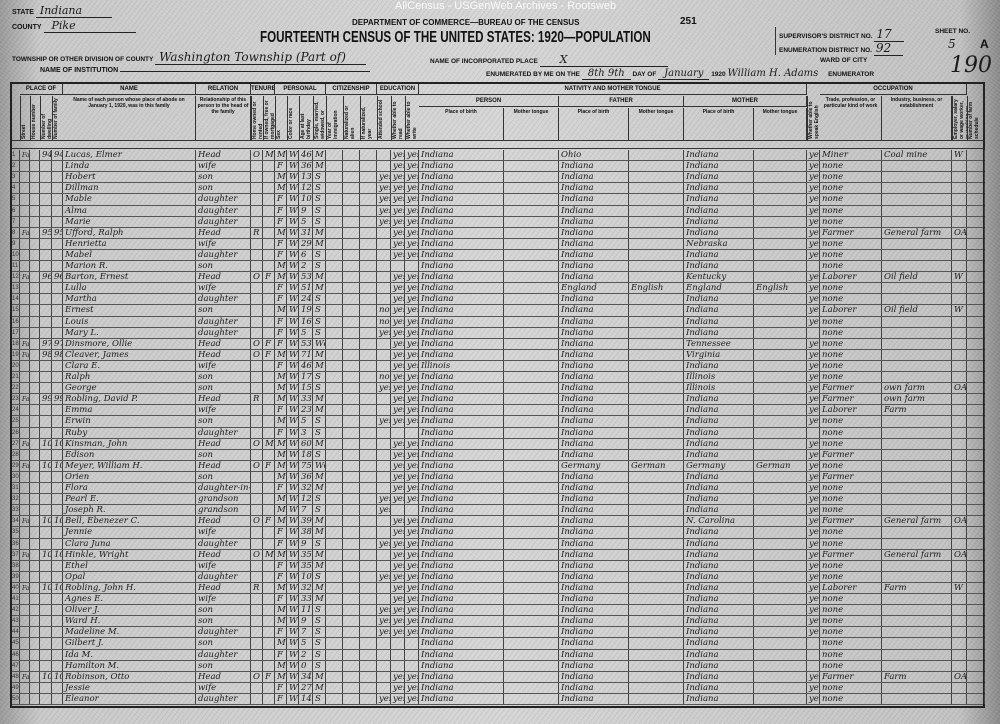 The image size is (1000, 724). I want to click on cell-name: Ralph, so click(129, 377).